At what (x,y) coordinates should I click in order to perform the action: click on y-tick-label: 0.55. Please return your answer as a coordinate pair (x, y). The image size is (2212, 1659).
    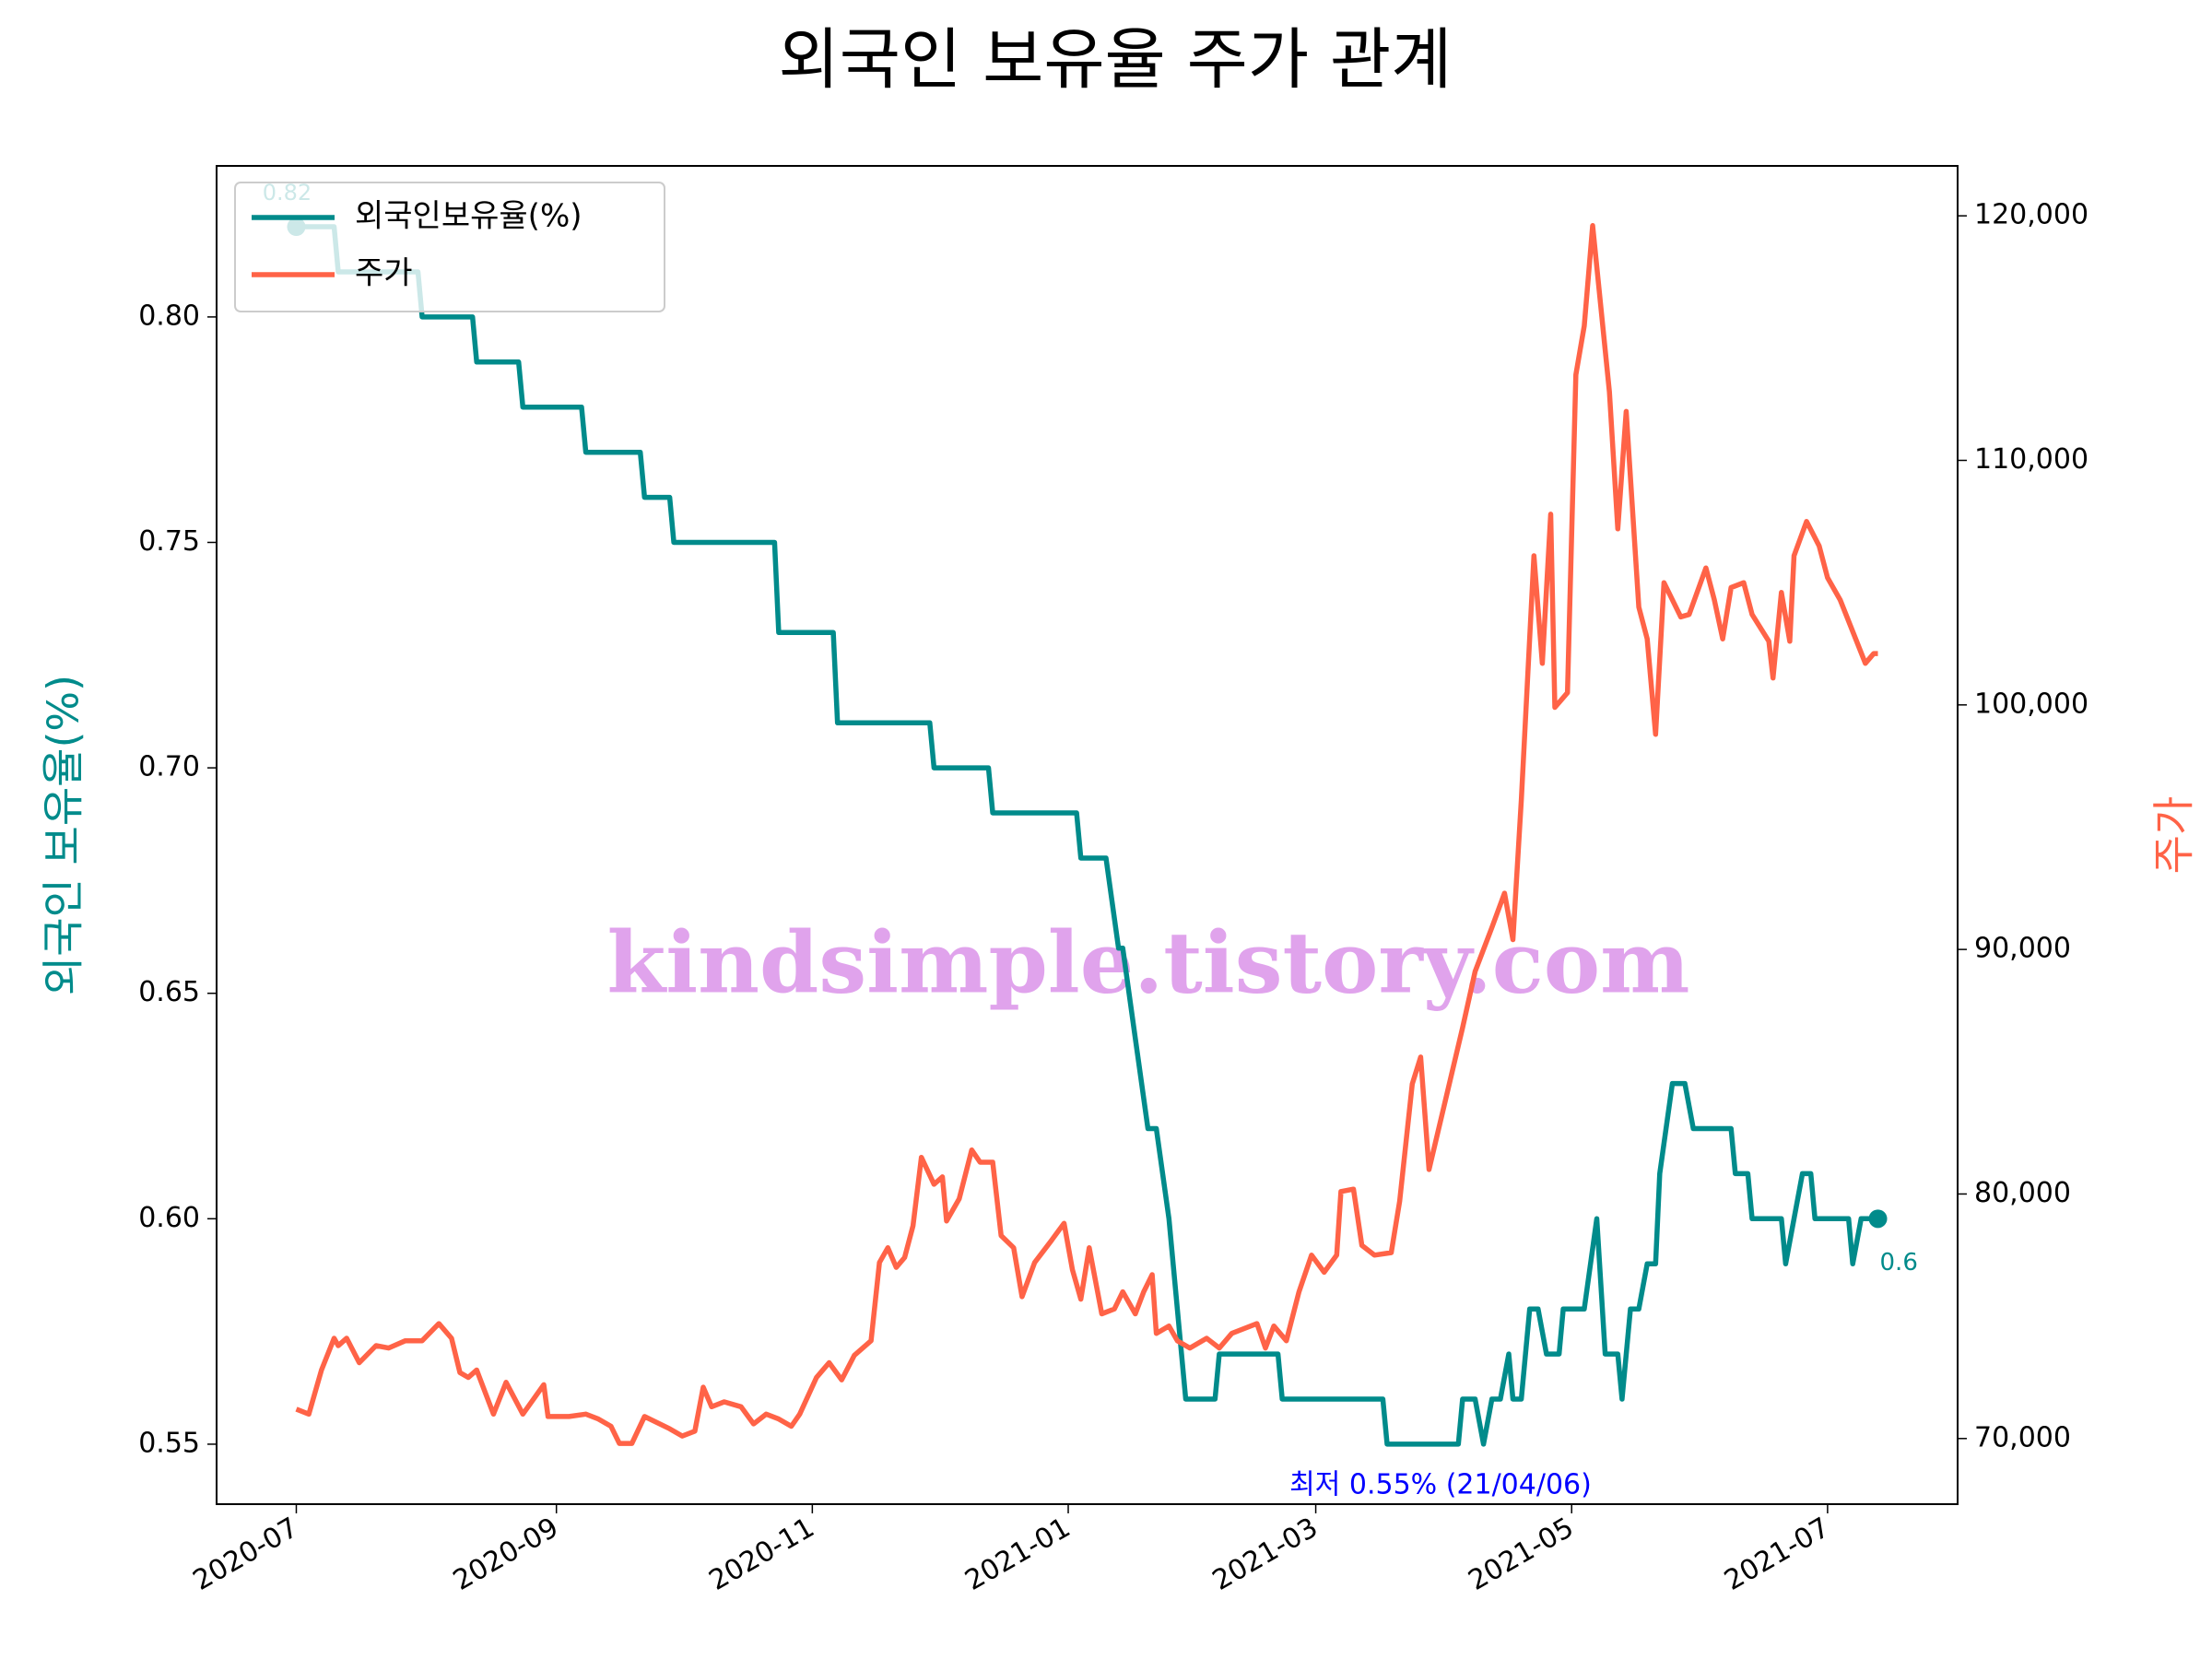
    Looking at the image, I should click on (169, 1443).